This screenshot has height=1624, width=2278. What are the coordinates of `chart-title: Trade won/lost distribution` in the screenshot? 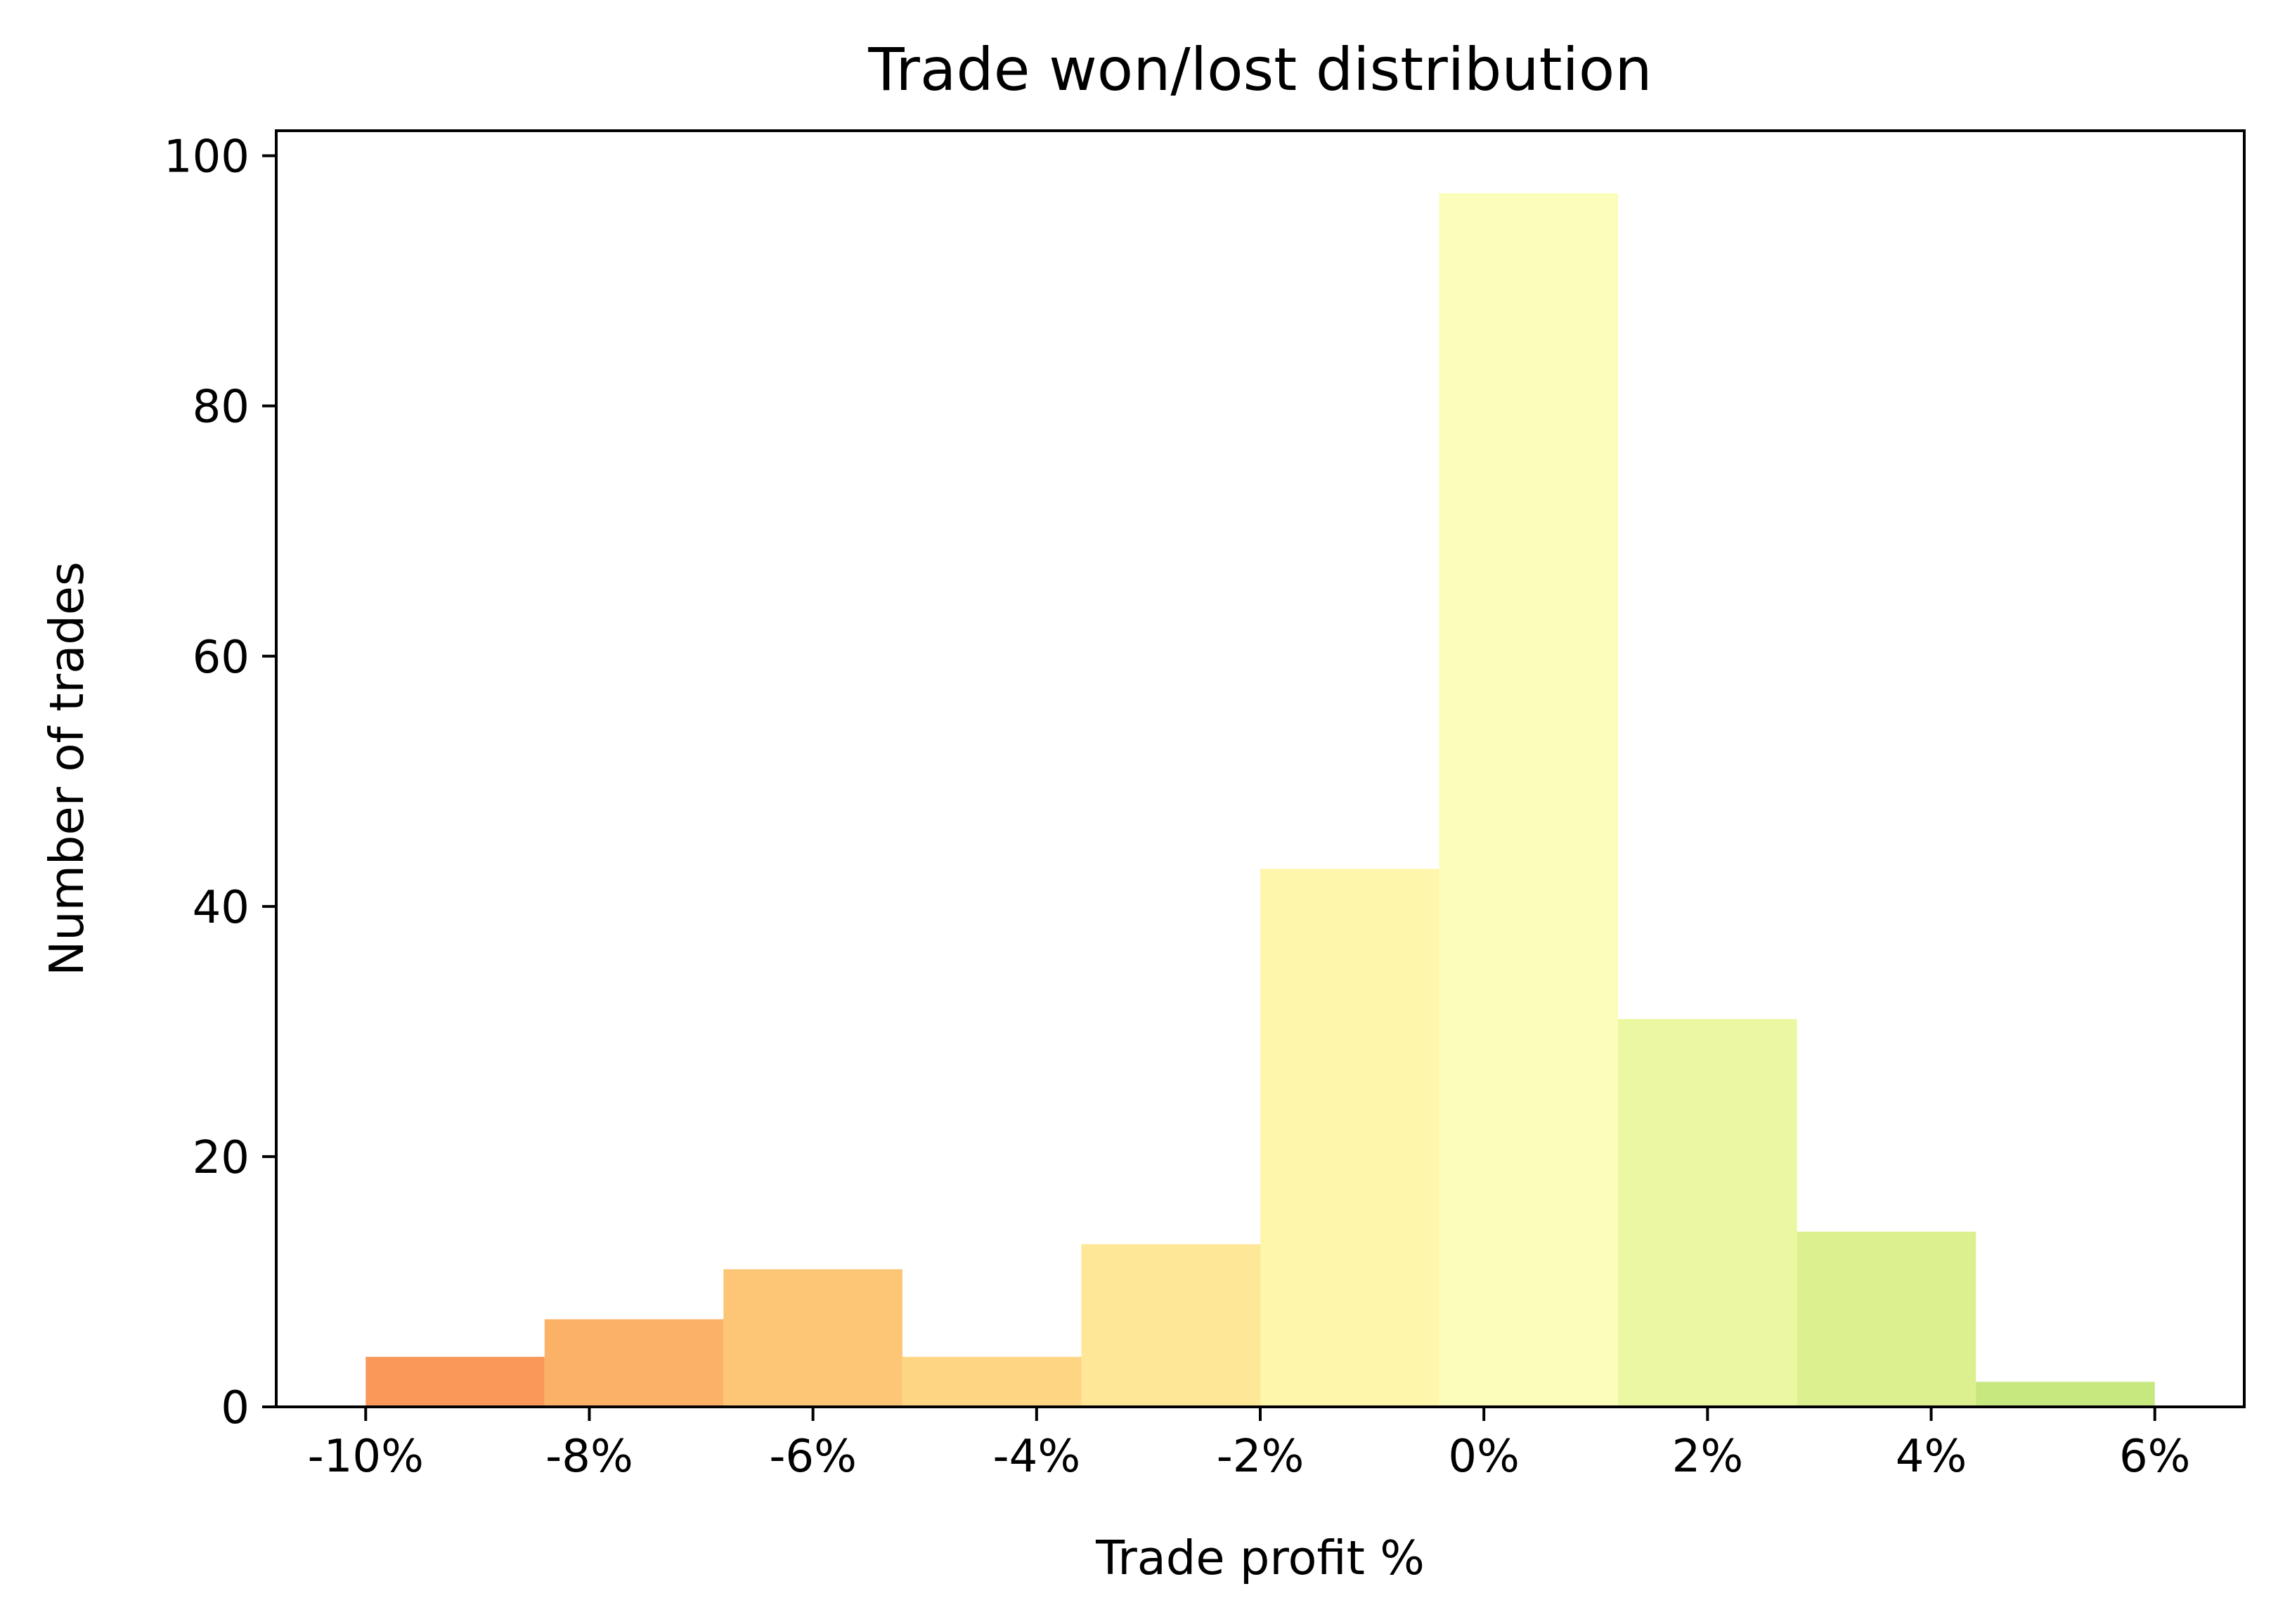 It's located at (1259, 69).